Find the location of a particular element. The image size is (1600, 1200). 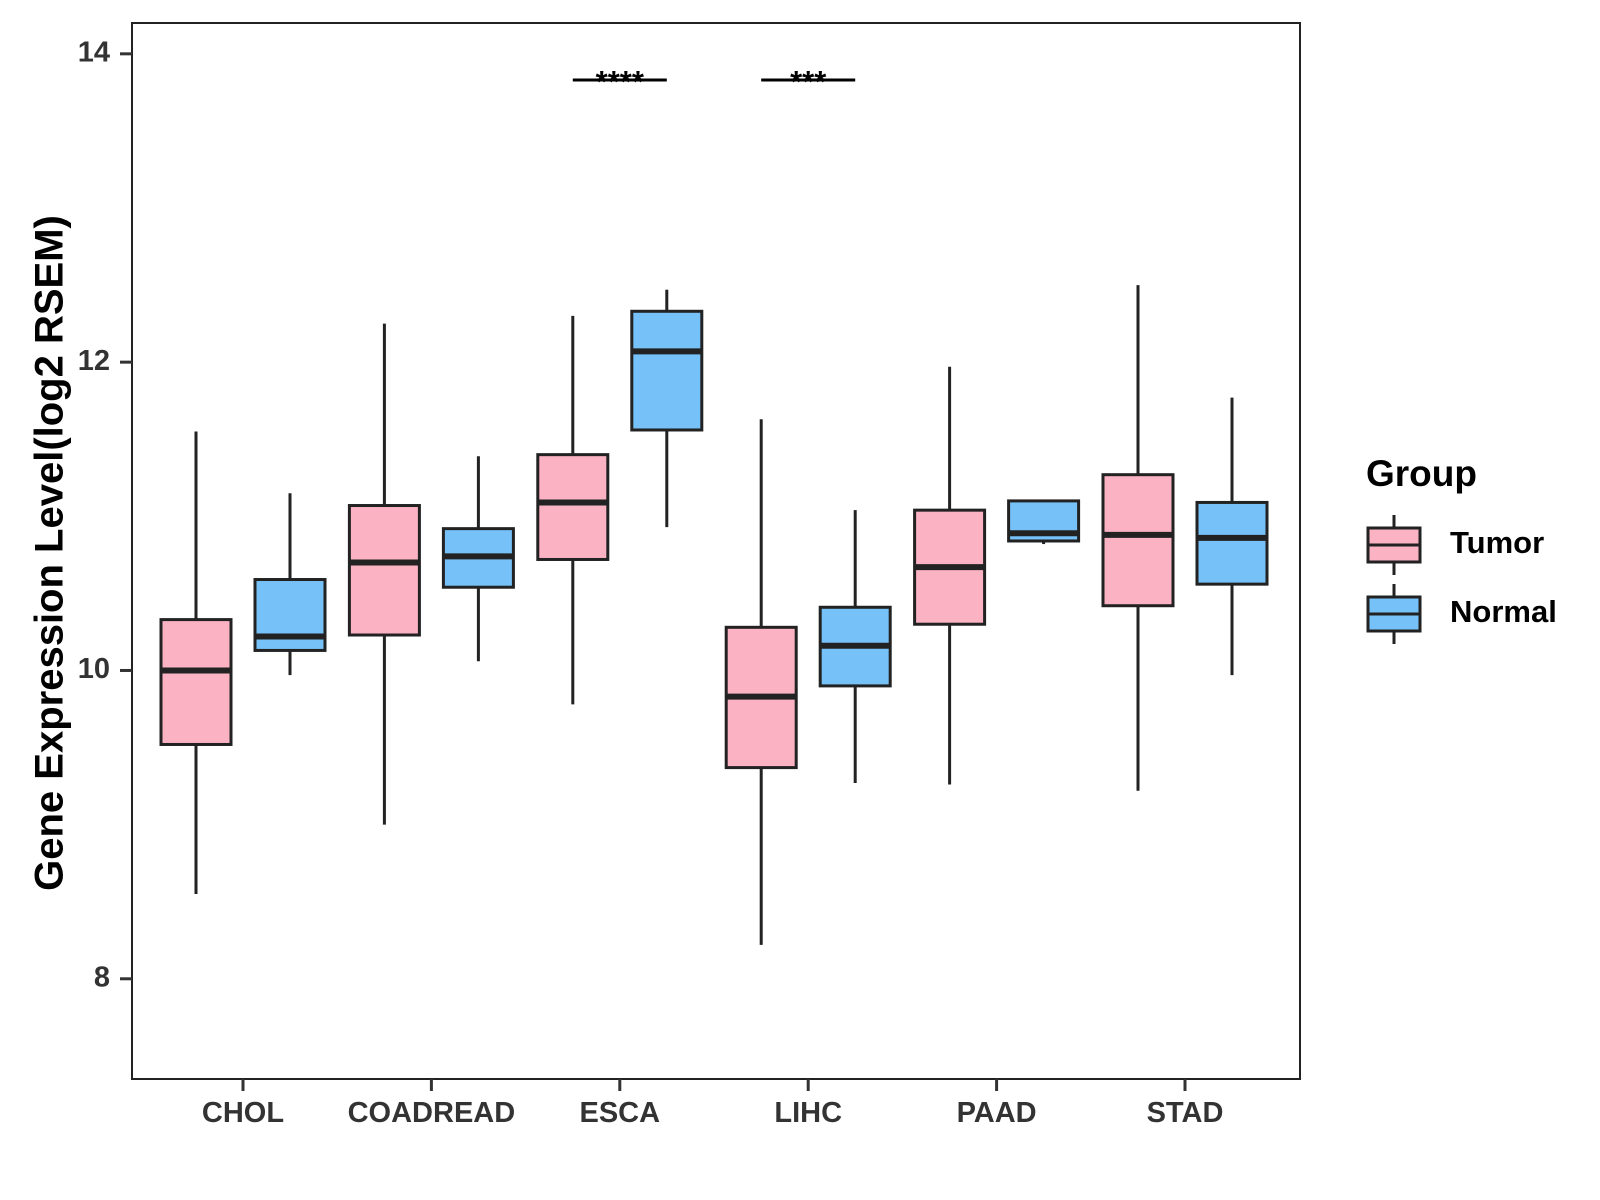

tumor-box-stad is located at coordinates (1138, 538).